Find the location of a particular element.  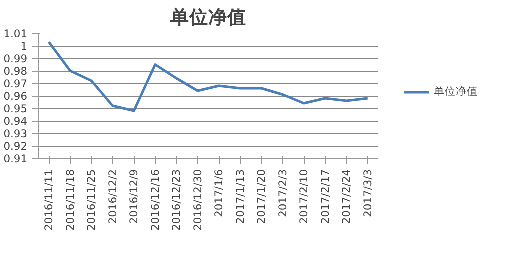

x-tick-label: 2017/2/17 is located at coordinates (325, 197).